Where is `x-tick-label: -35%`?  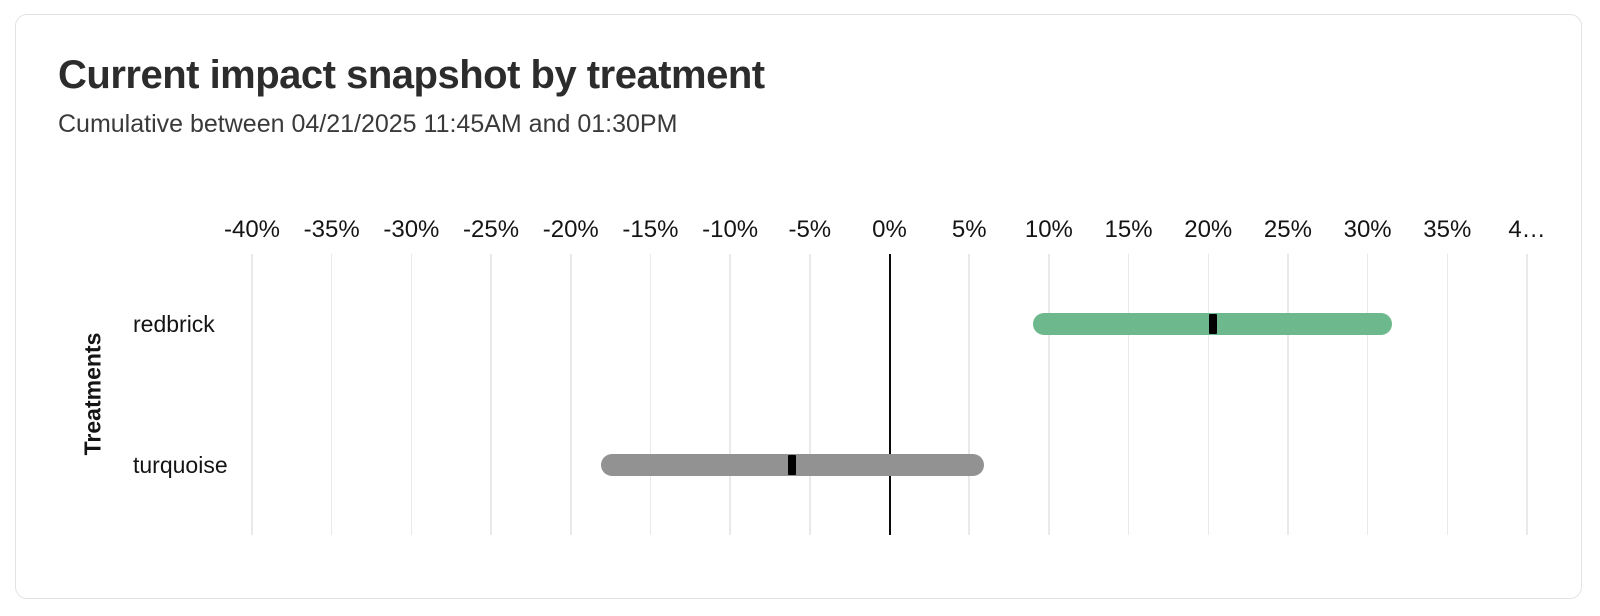
x-tick-label: -35% is located at coordinates (331, 229).